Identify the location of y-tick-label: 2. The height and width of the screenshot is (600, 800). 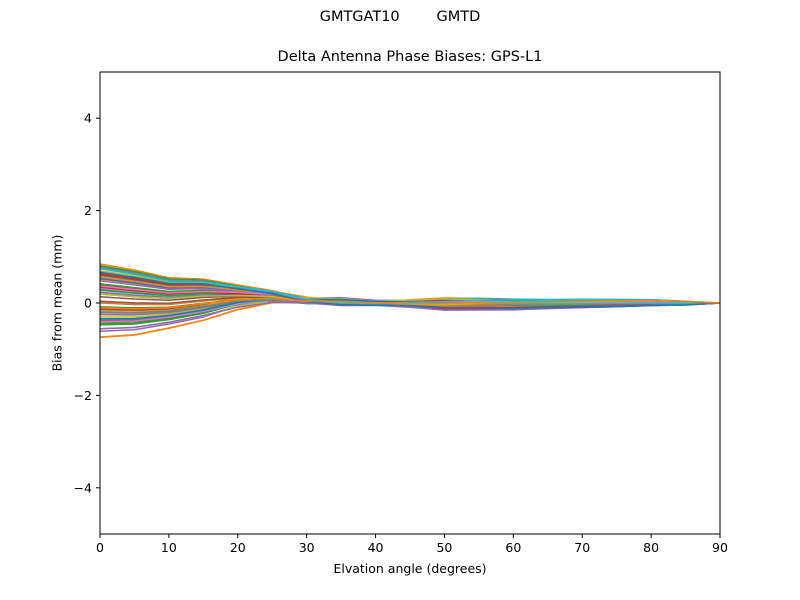
(88, 210).